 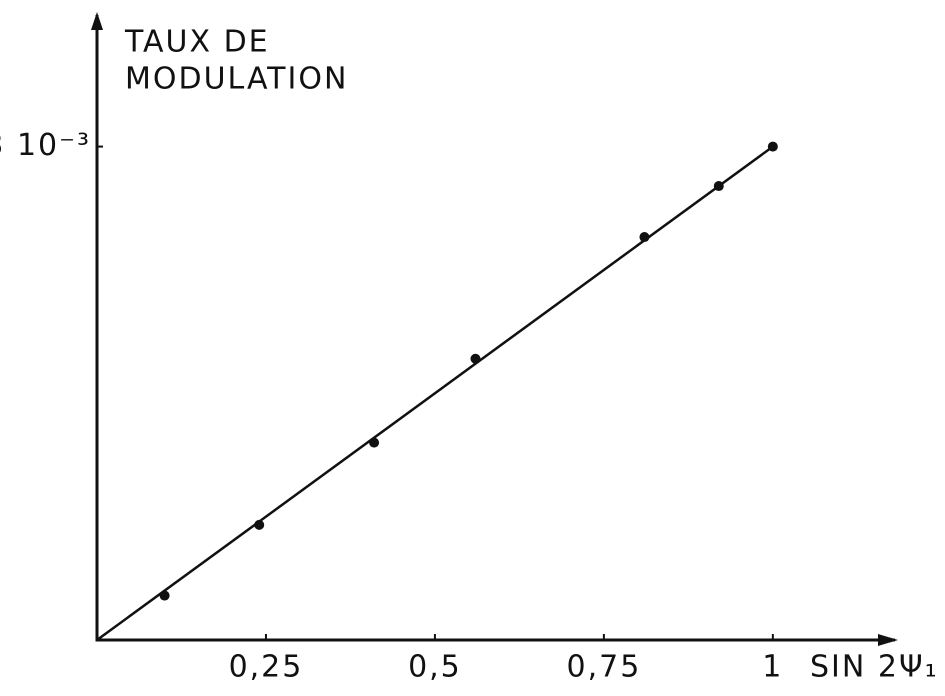 I want to click on y-tick-label: 3 10⁻³, so click(x=45, y=145).